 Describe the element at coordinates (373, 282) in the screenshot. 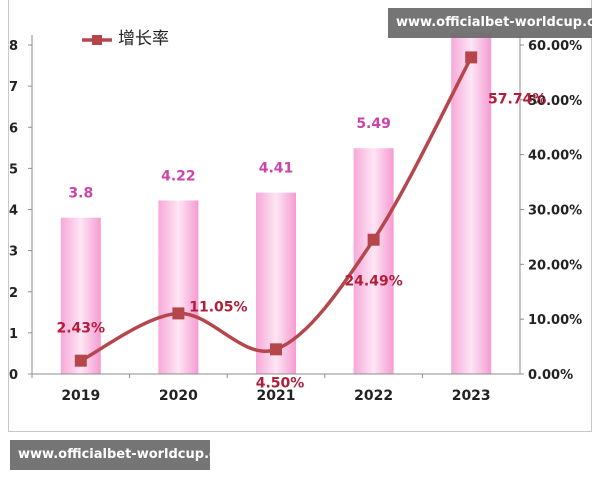

I see `growth-value-label: 24.49%` at that location.